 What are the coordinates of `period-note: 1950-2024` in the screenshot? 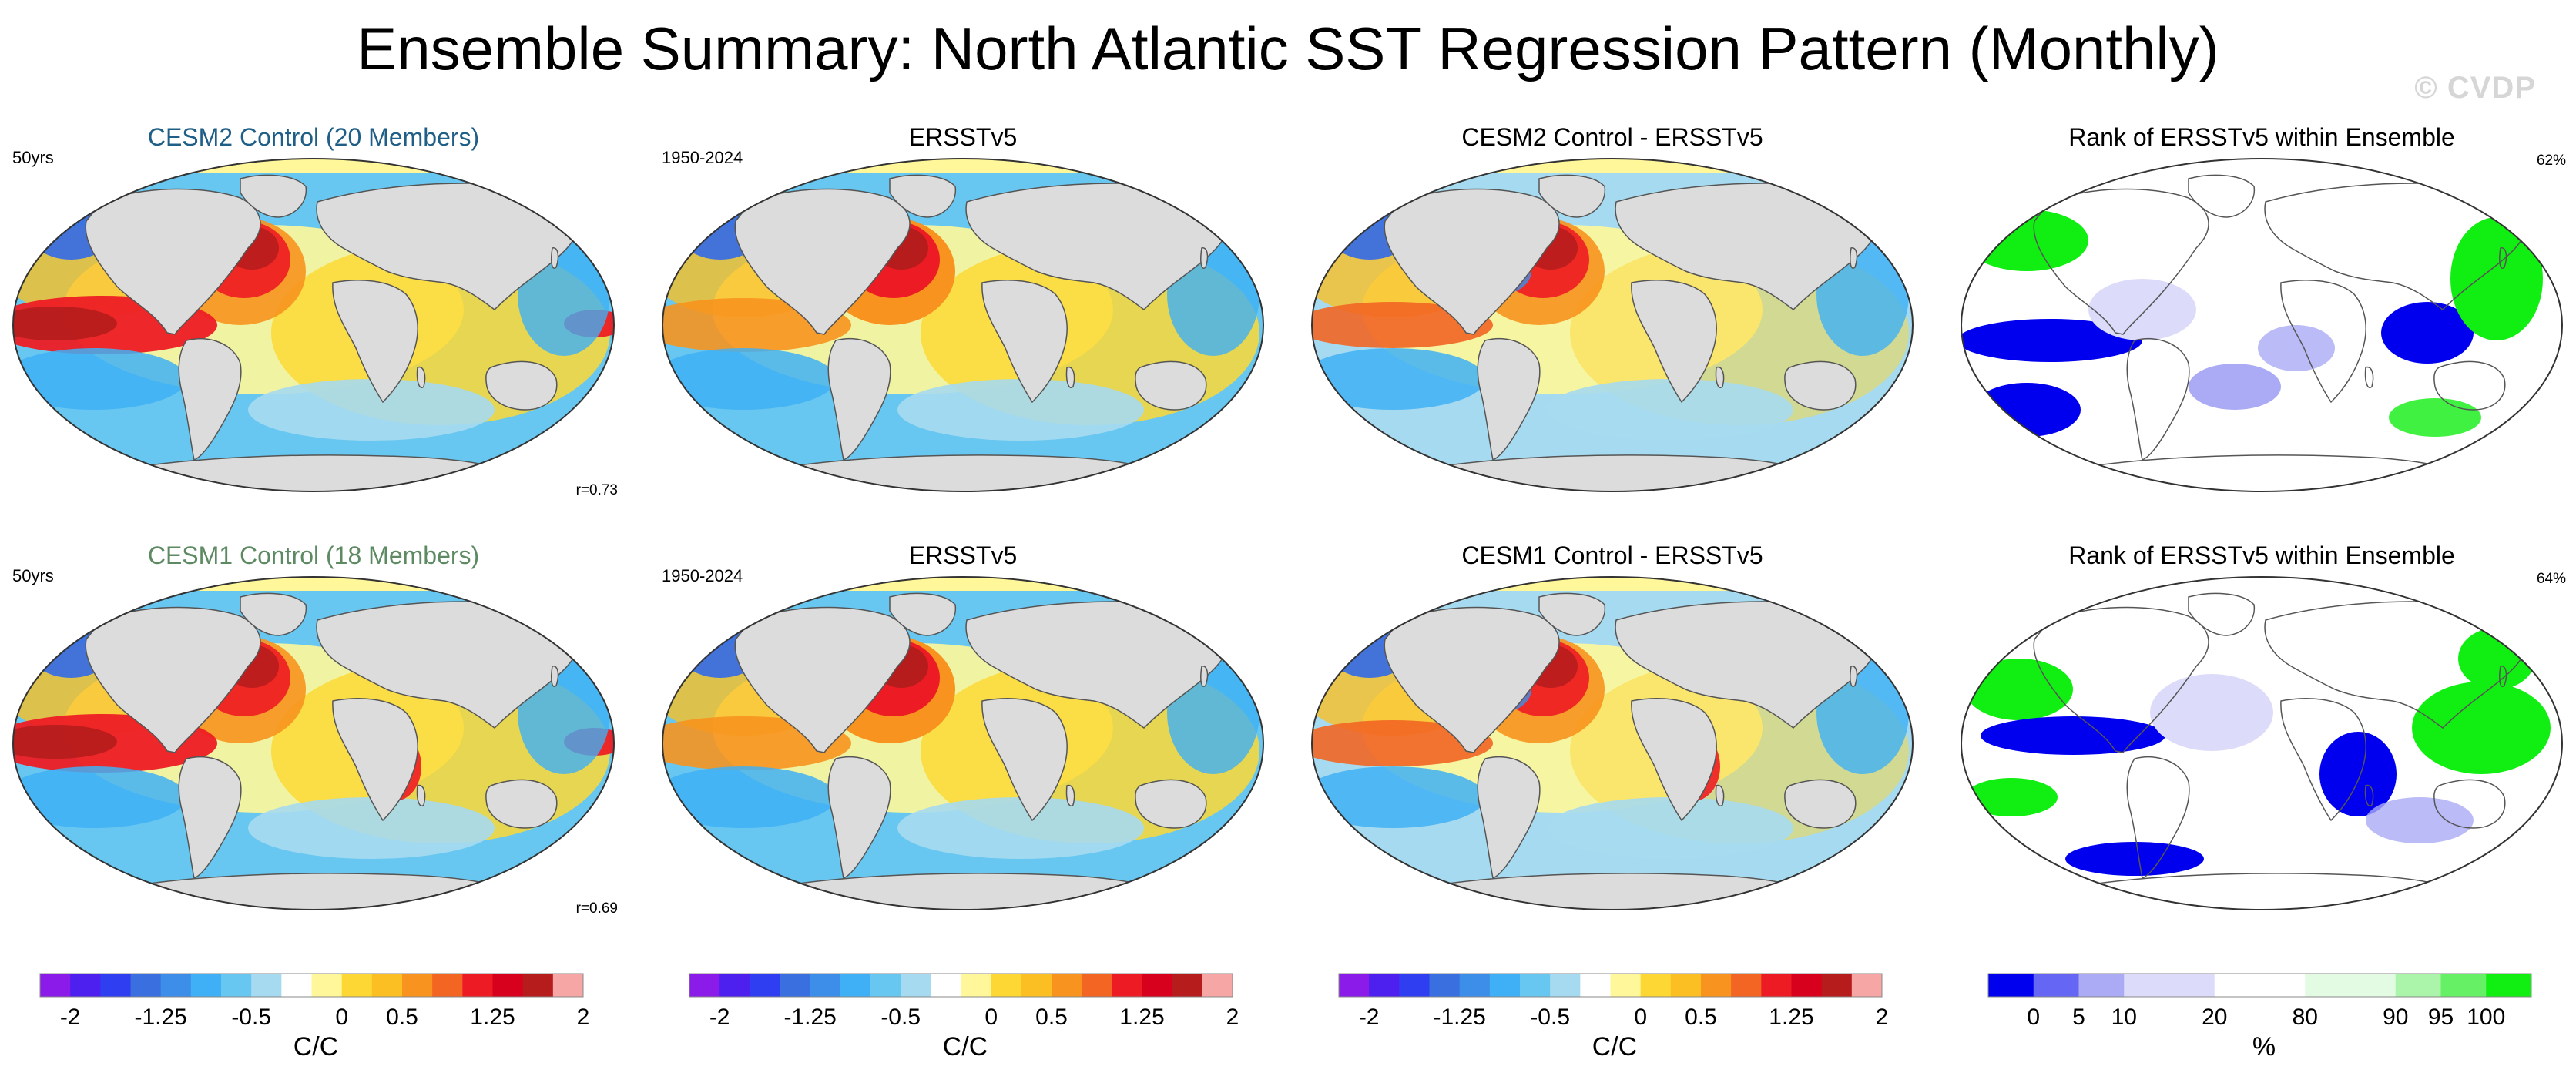 It's located at (702, 575).